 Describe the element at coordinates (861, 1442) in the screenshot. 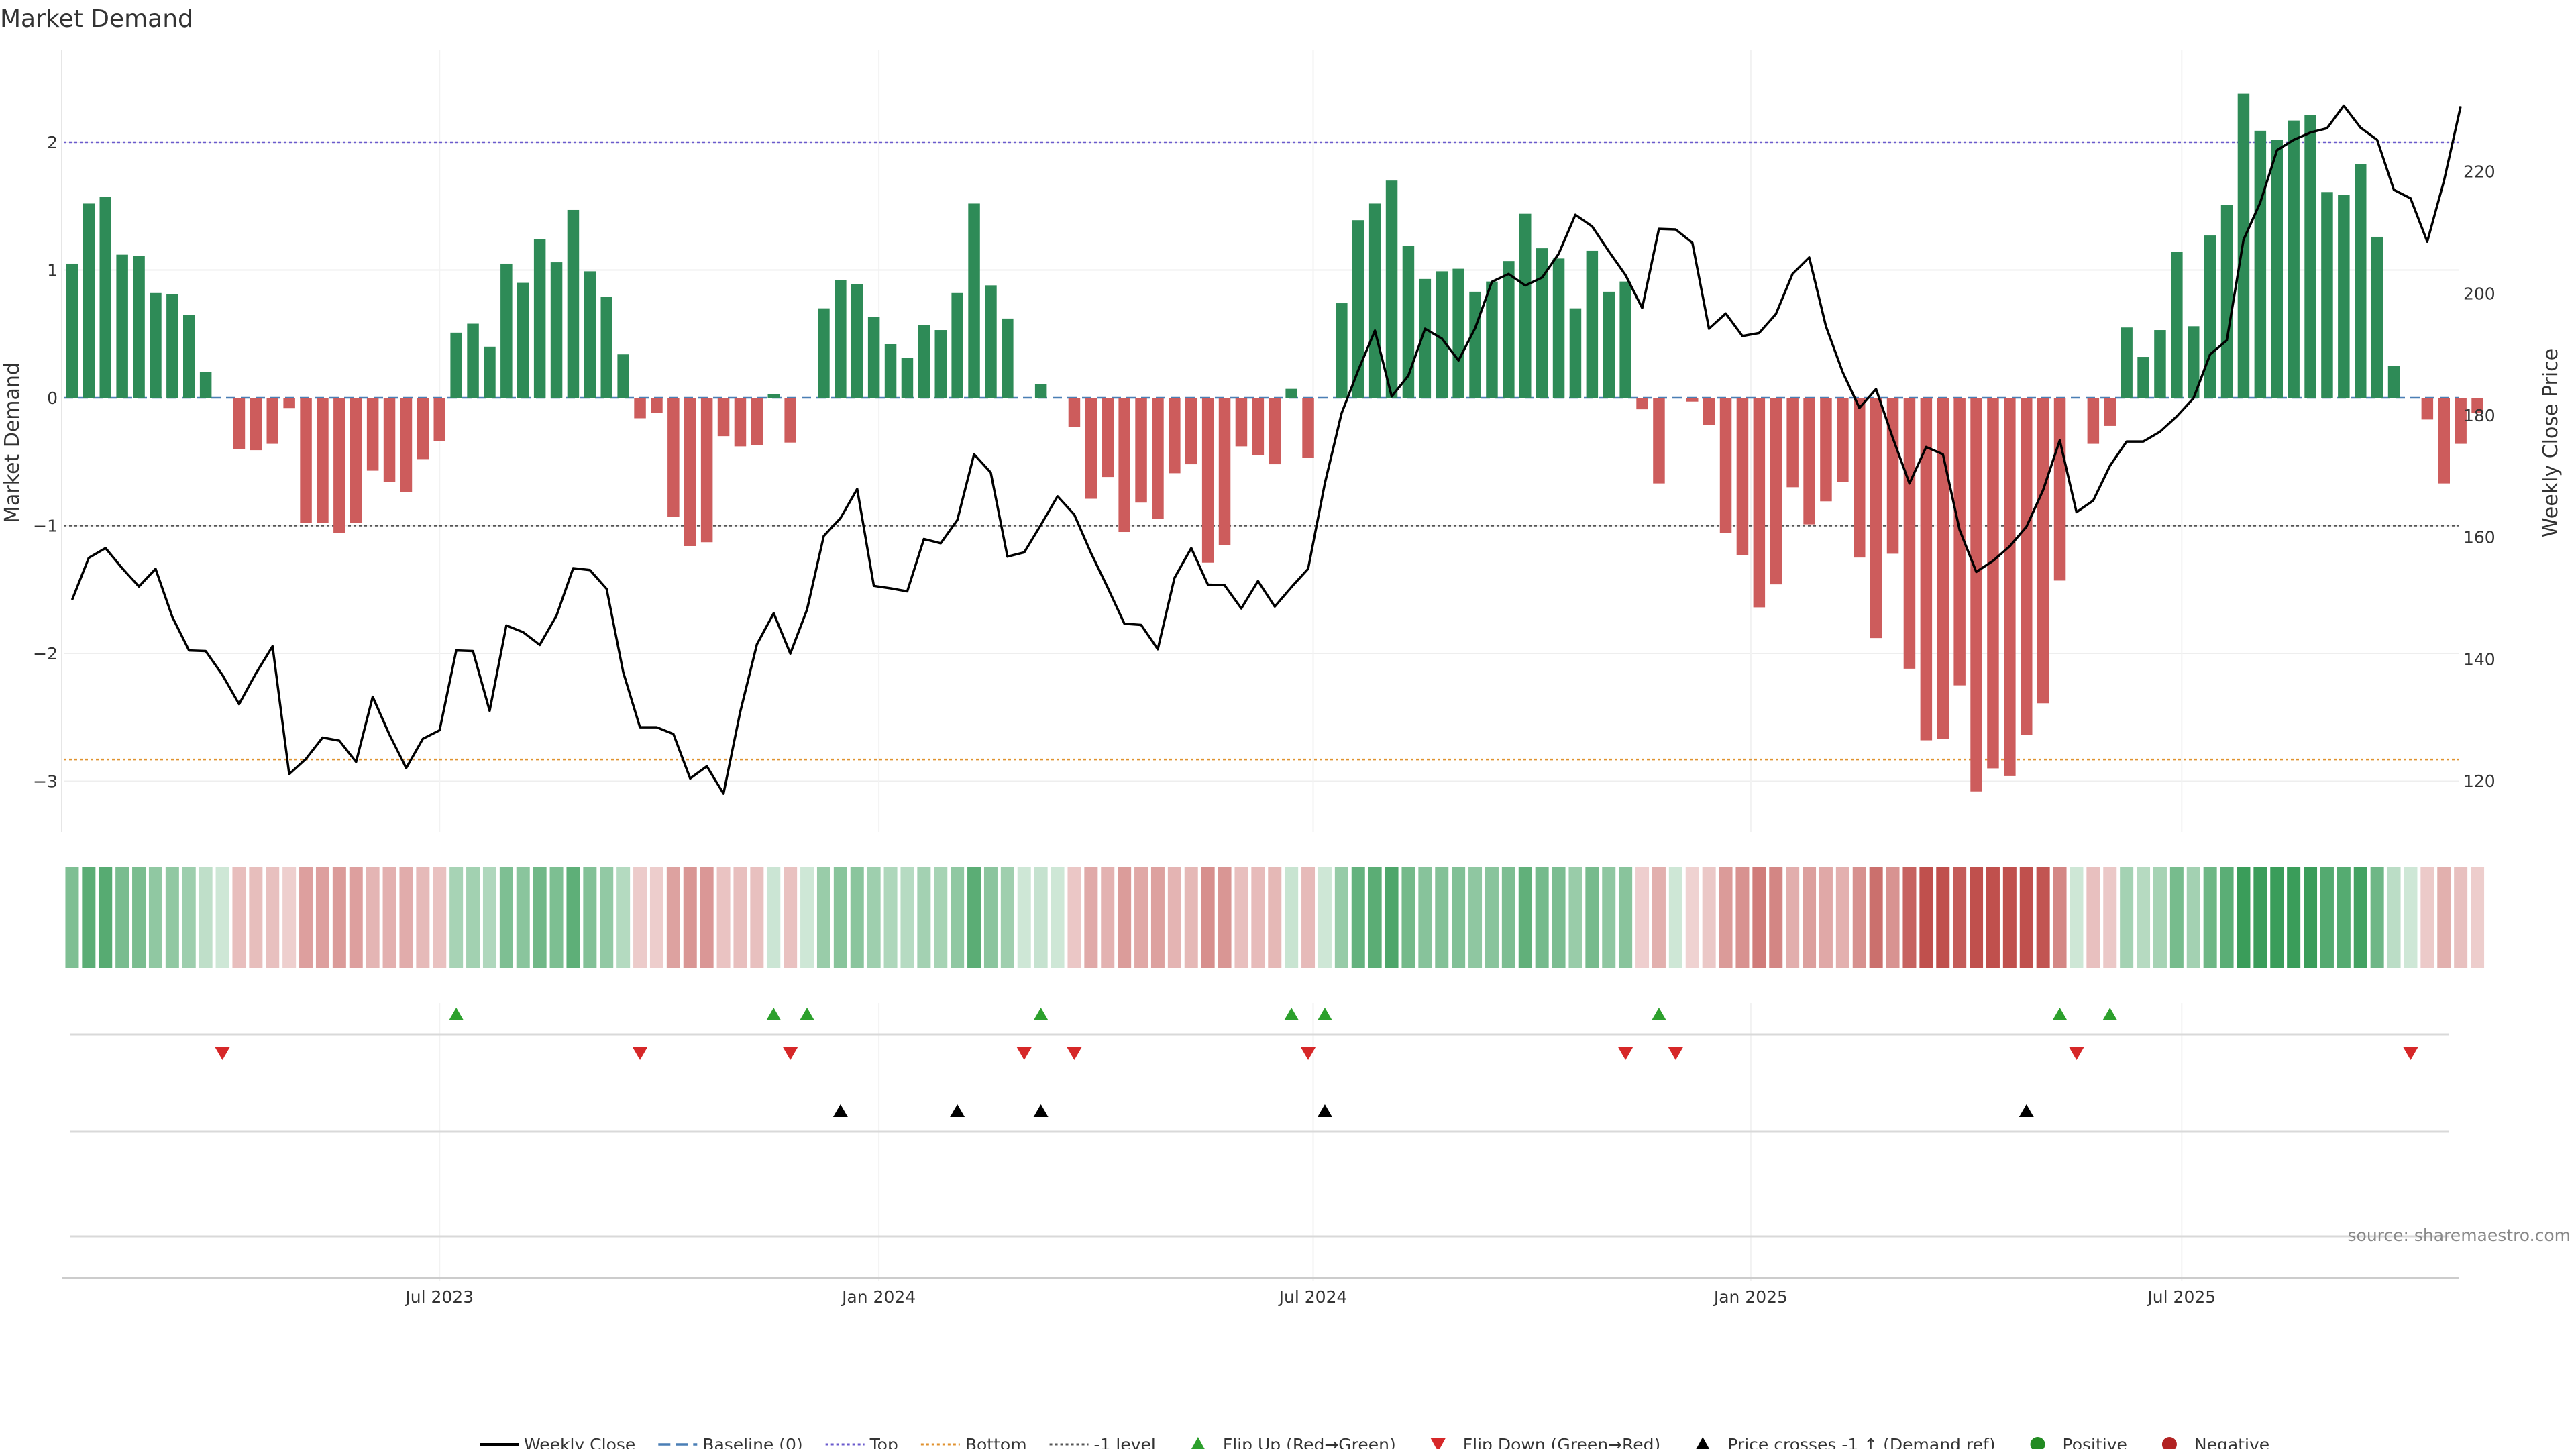

I see `legend-item: Top` at that location.